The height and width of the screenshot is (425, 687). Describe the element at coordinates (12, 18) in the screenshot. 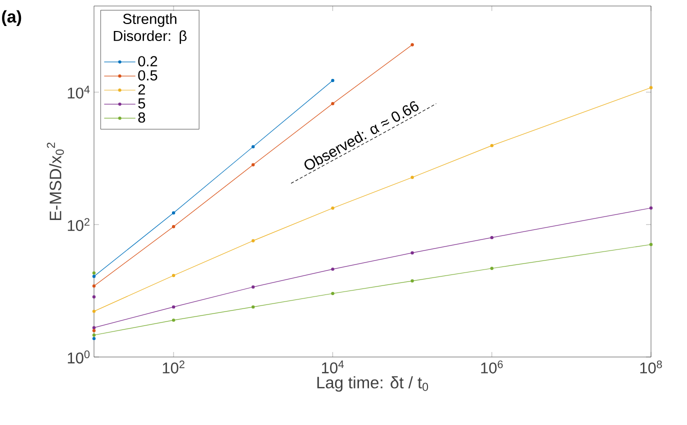

I see `chart-title: (a)` at that location.